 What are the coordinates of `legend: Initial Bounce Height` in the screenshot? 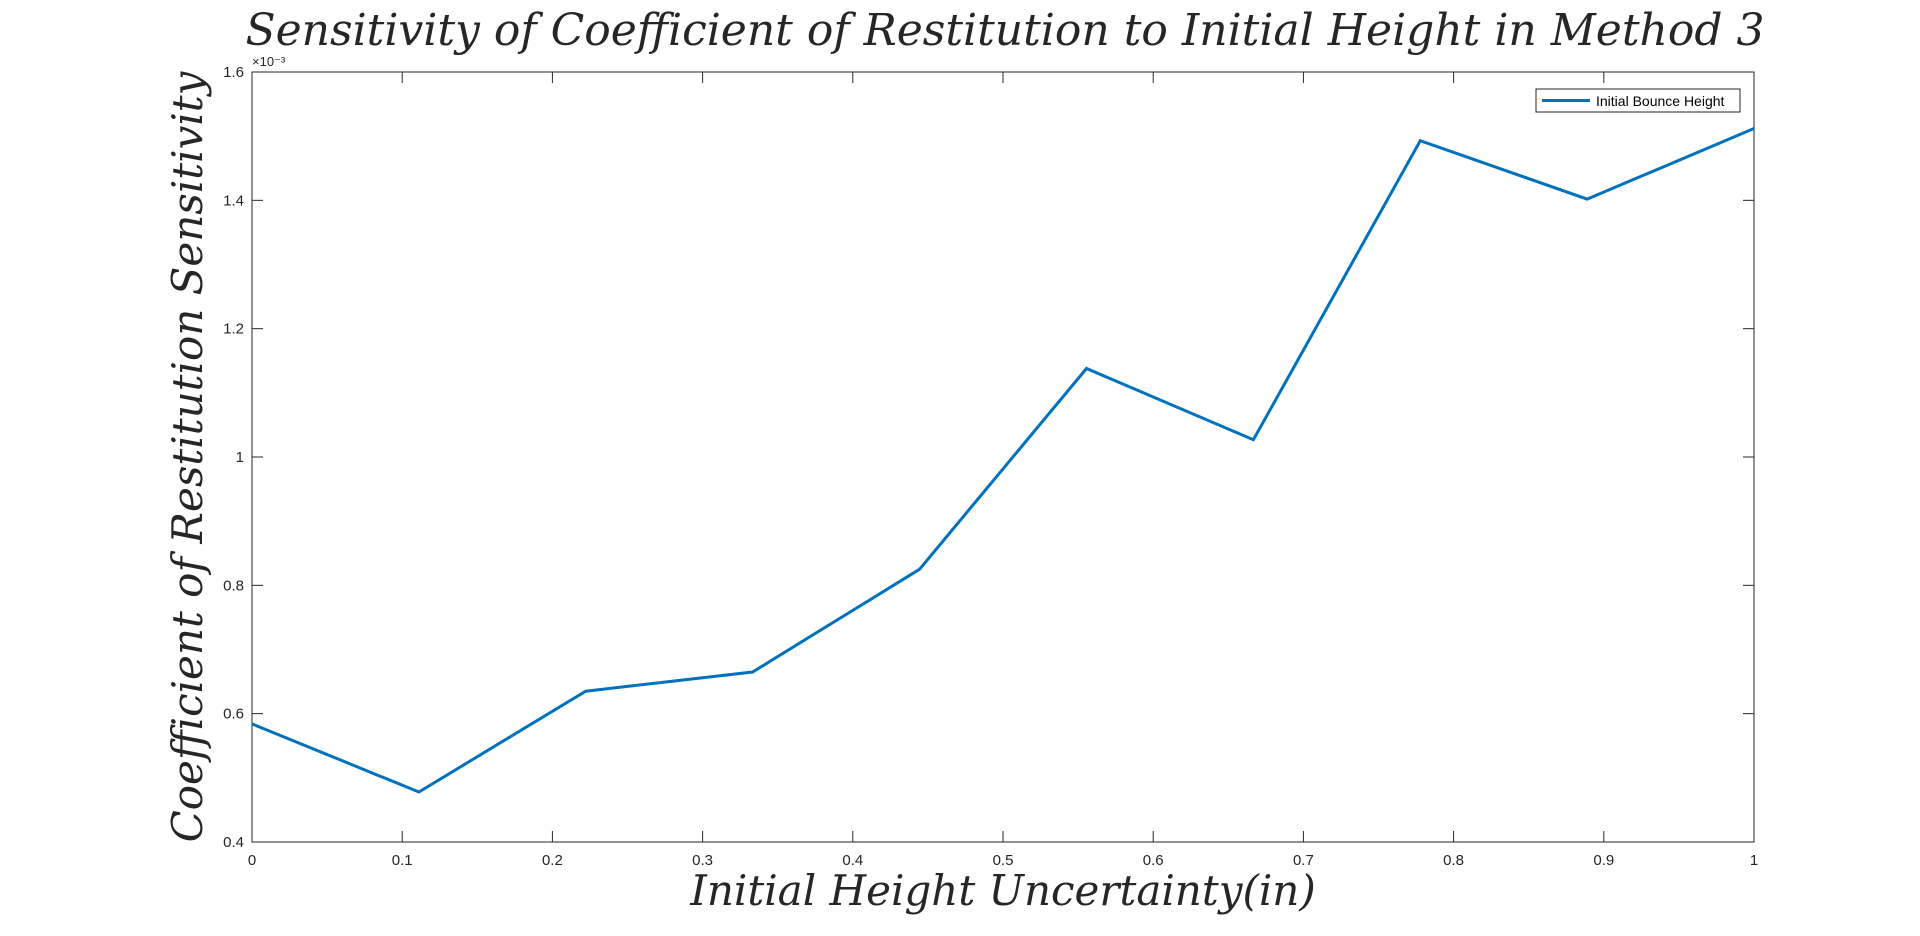 It's located at (1638, 100).